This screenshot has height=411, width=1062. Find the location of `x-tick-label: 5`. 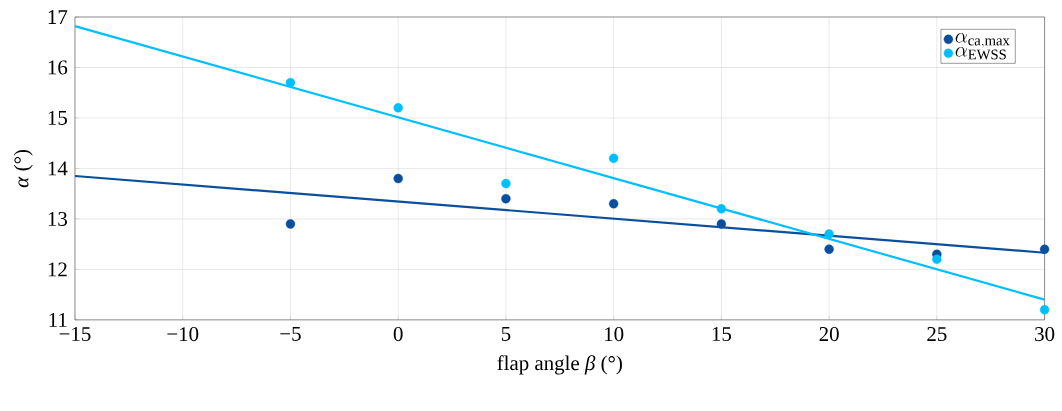

x-tick-label: 5 is located at coordinates (506, 334).